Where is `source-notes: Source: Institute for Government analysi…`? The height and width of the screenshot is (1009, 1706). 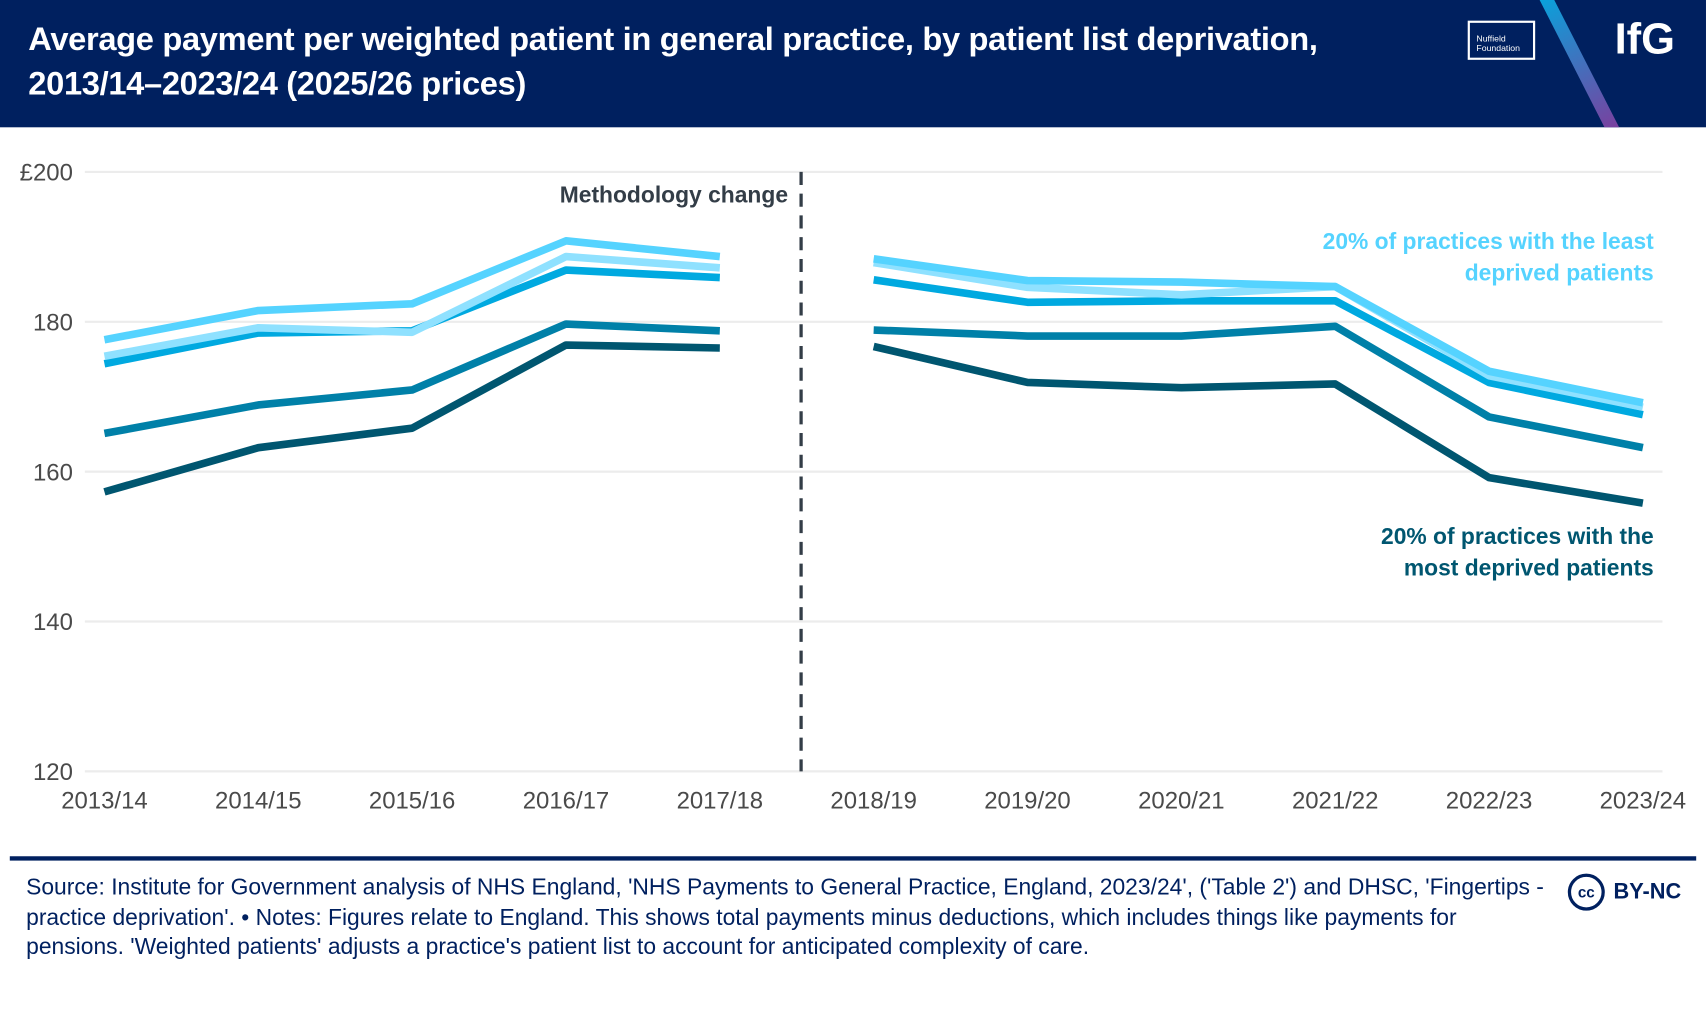 source-notes: Source: Institute for Government analysi… is located at coordinates (785, 917).